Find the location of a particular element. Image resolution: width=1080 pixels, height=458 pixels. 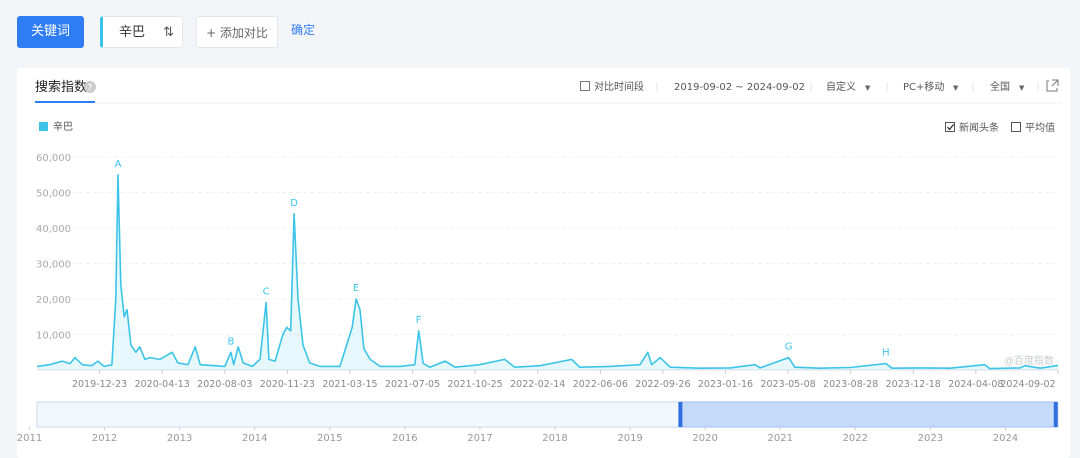

x-tick-label: 2019-12-23 is located at coordinates (99, 384).